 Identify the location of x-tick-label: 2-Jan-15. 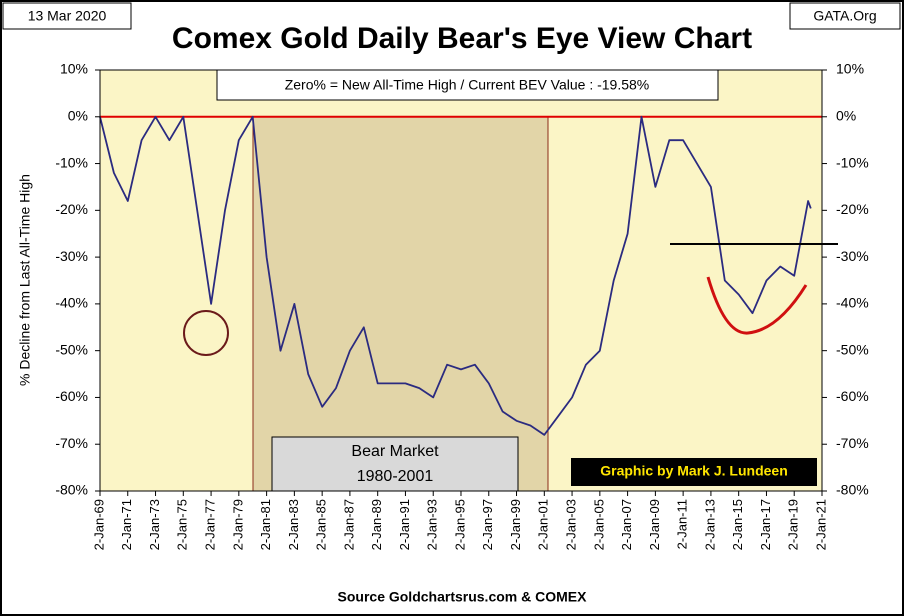
(737, 524).